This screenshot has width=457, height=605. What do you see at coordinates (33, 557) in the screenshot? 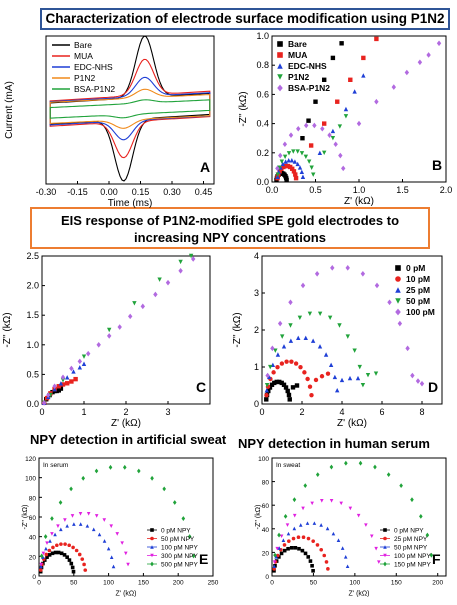
I see `y-tick-label: 20` at bounding box center [33, 557].